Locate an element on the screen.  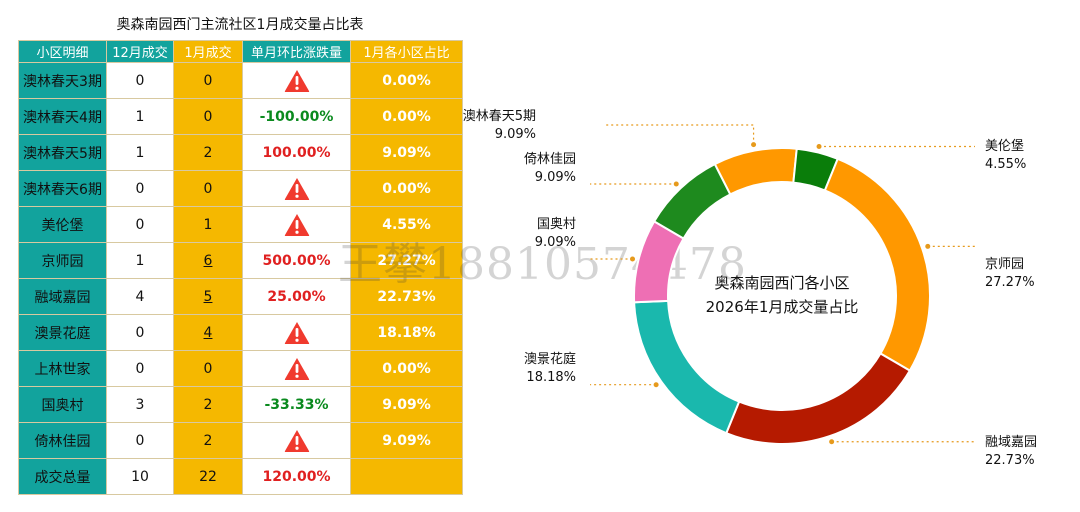
change-cell: -100.00% is located at coordinates (296, 116).